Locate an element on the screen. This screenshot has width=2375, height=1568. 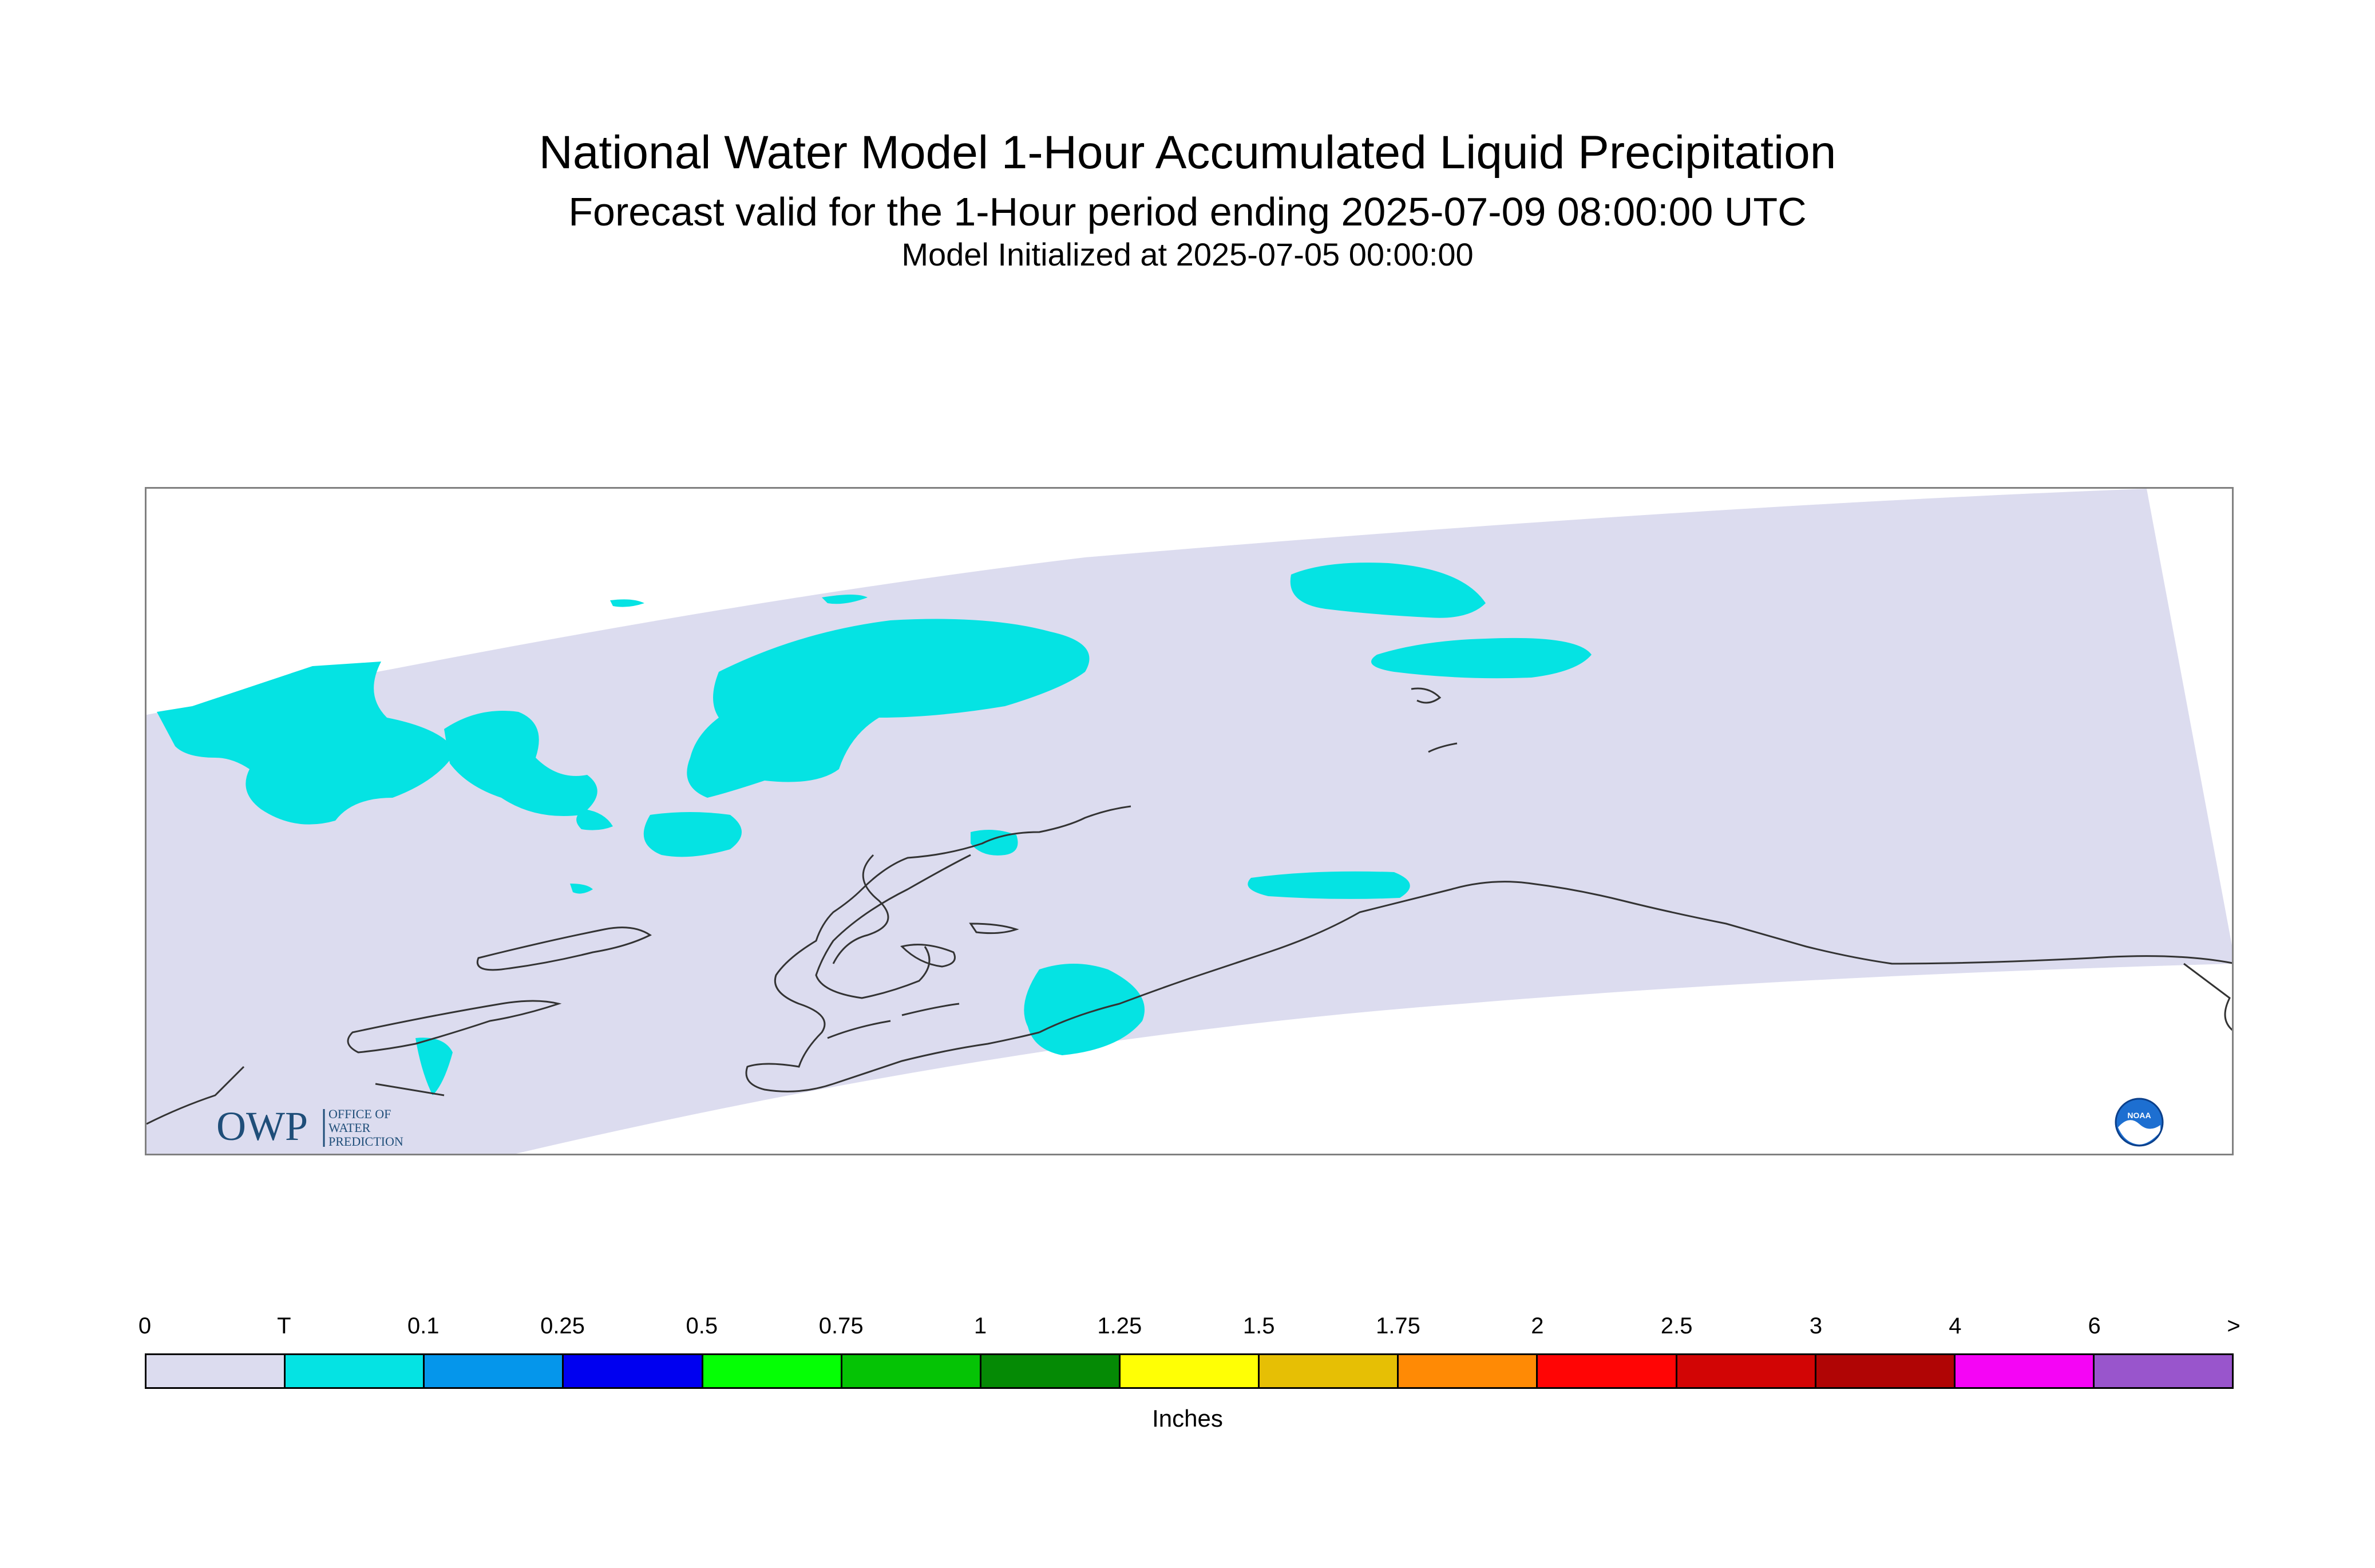
legend-tick-label: > is located at coordinates (2234, 1326).